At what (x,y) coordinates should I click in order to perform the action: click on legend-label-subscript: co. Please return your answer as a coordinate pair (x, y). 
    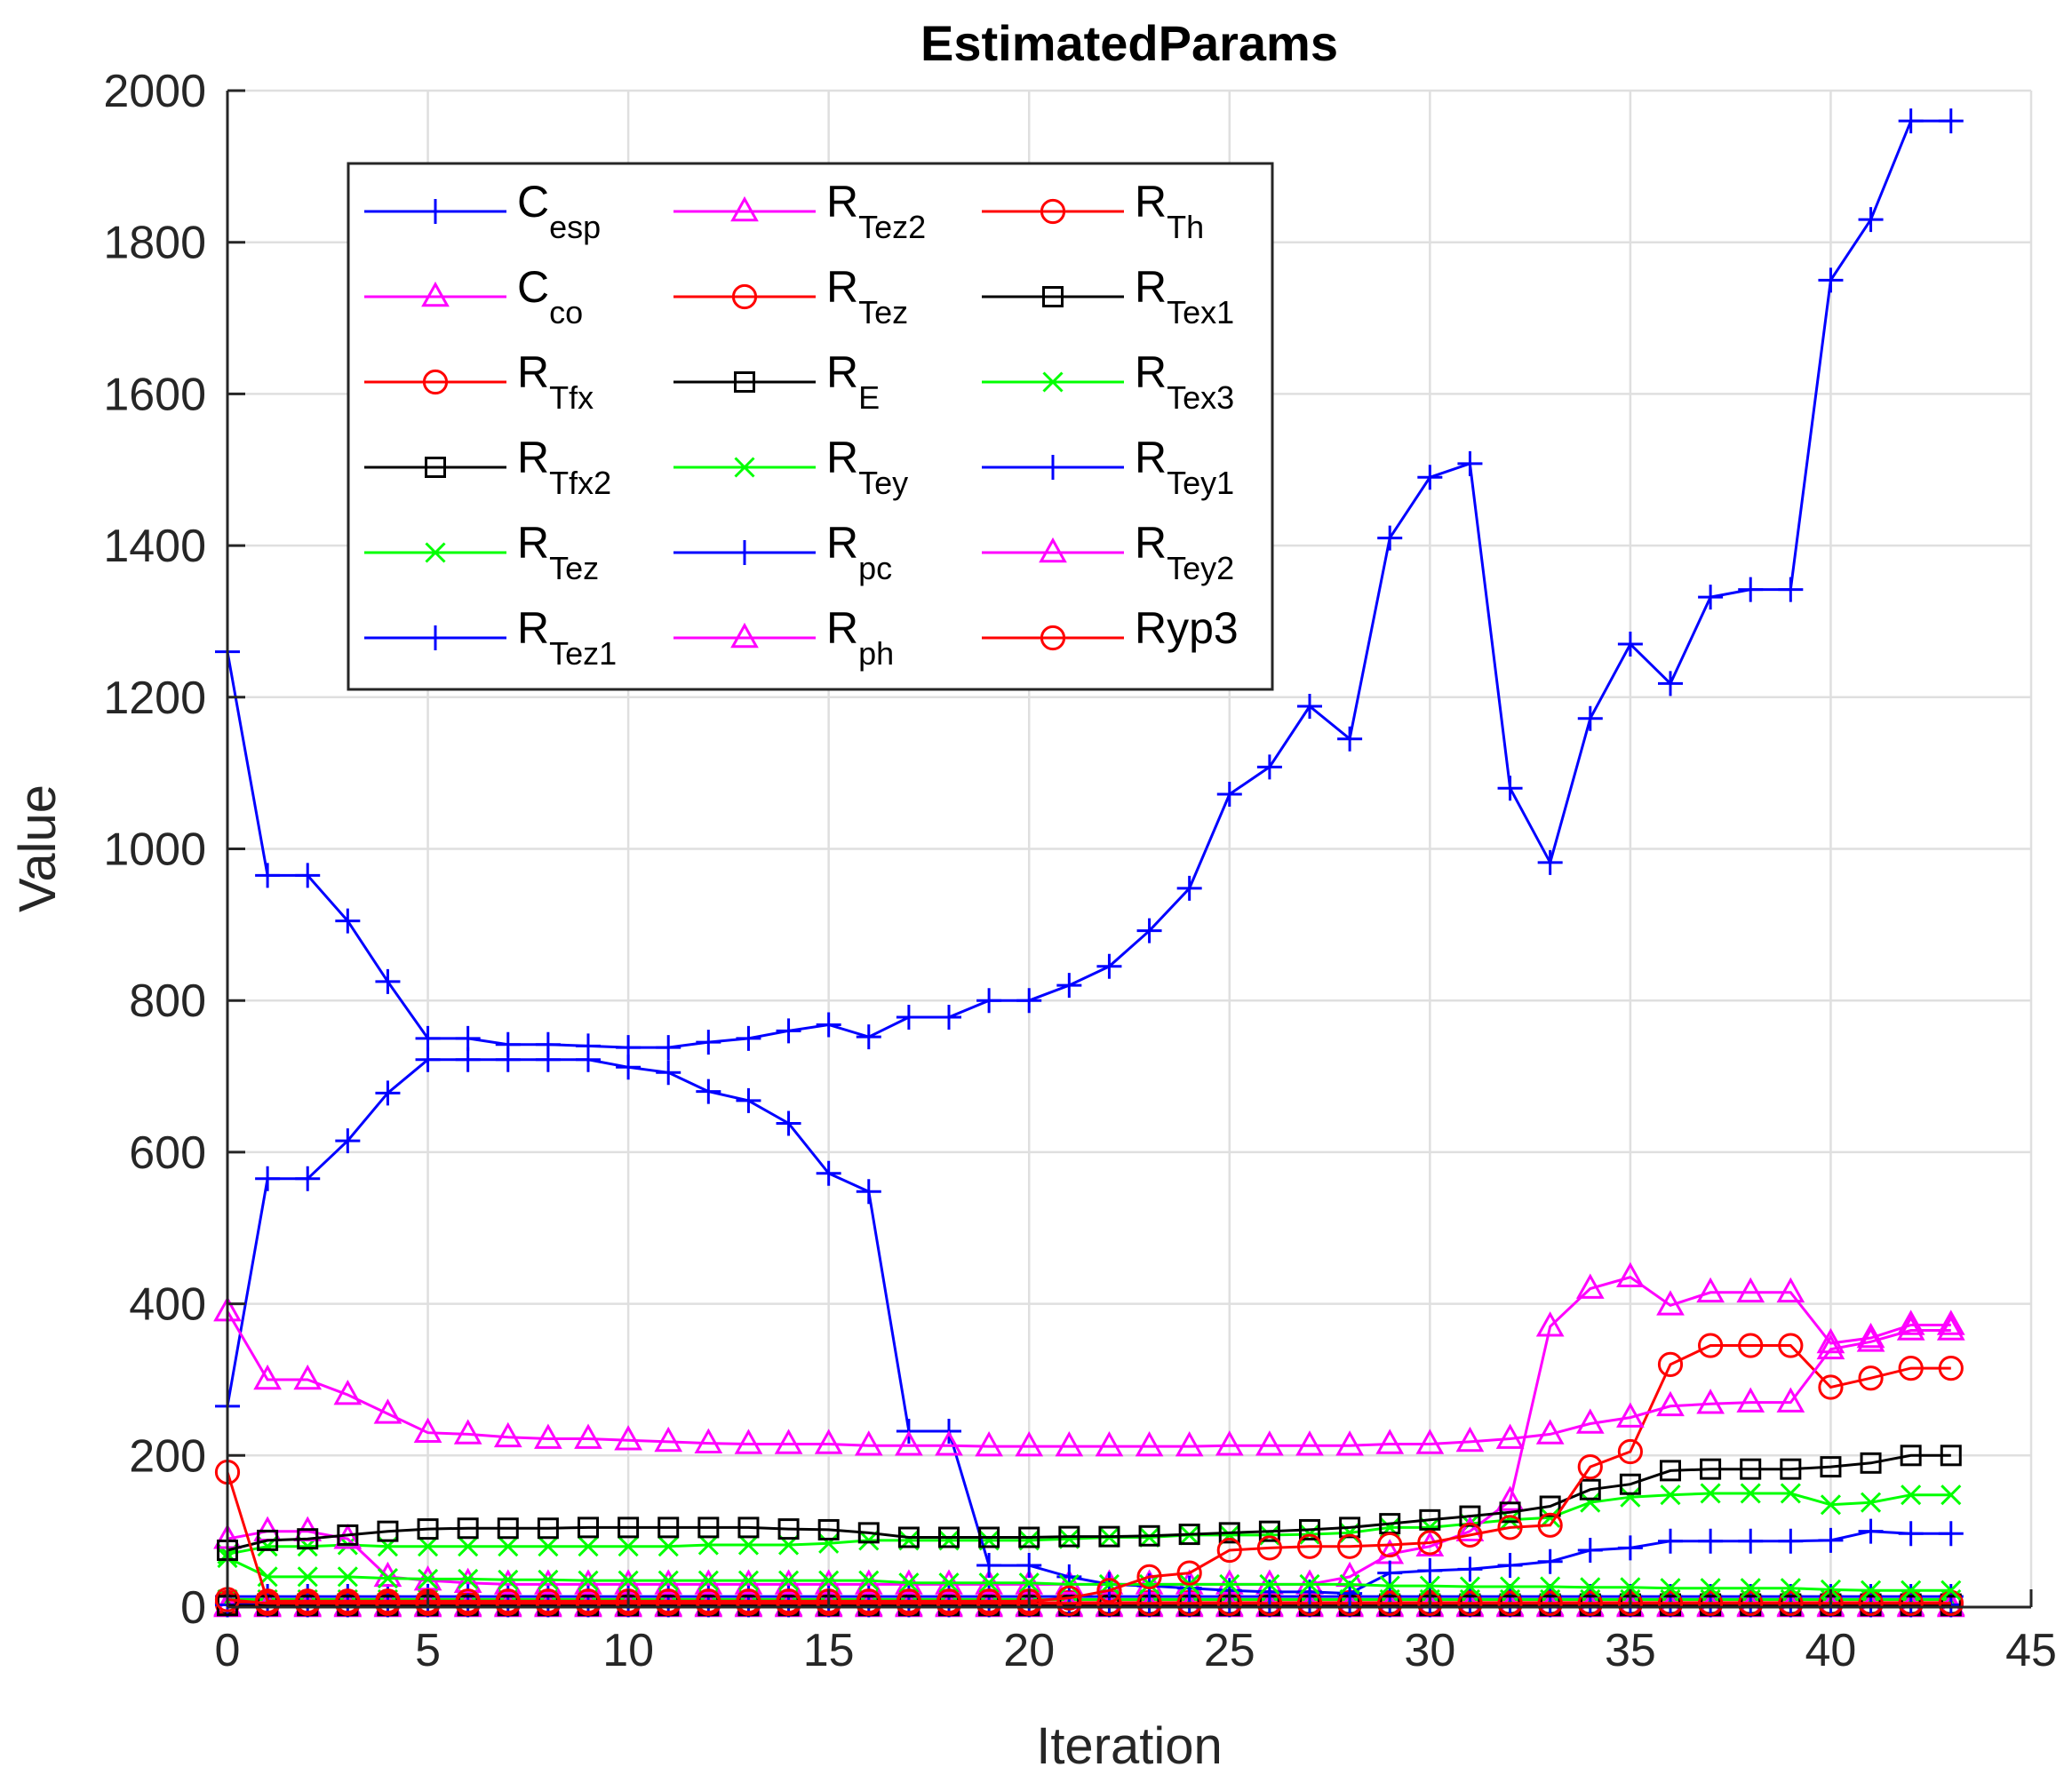
    Looking at the image, I should click on (566, 312).